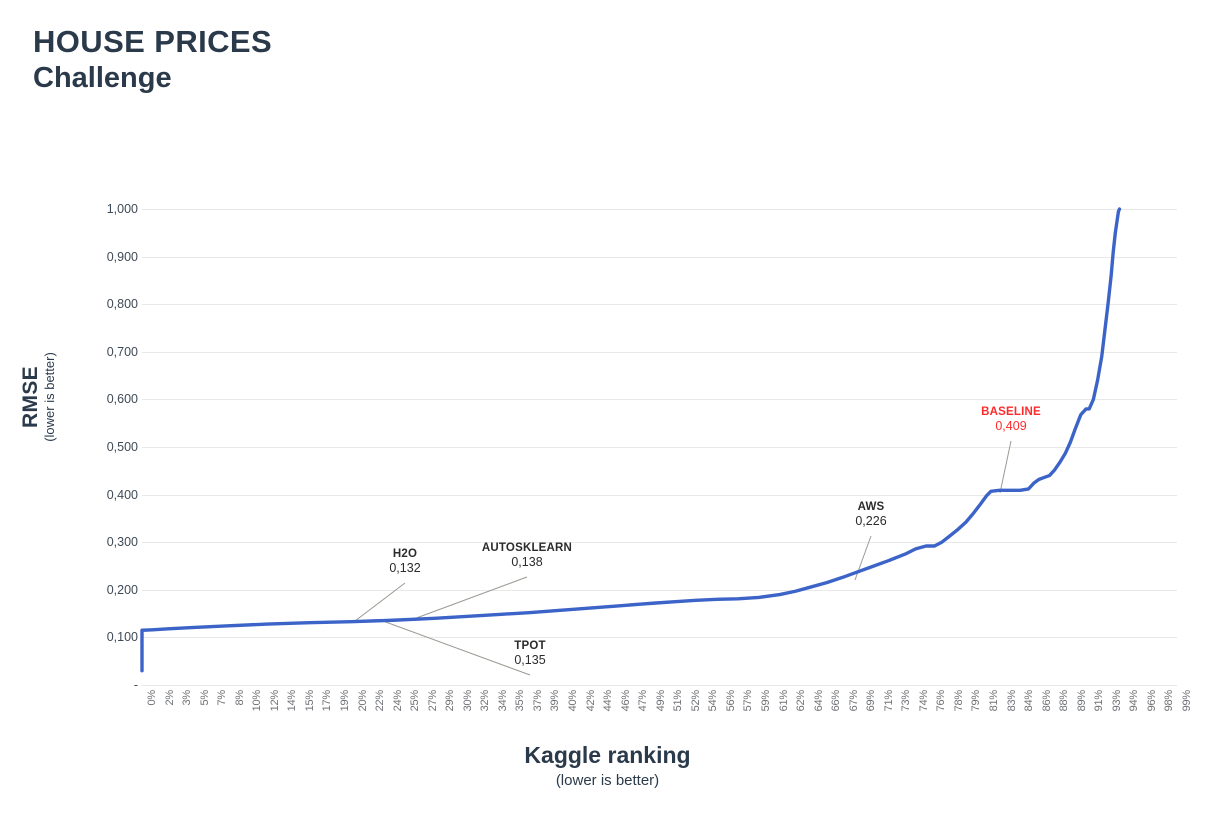 Image resolution: width=1215 pixels, height=826 pixels. Describe the element at coordinates (135, 685) in the screenshot. I see `y-tick-label: -` at that location.